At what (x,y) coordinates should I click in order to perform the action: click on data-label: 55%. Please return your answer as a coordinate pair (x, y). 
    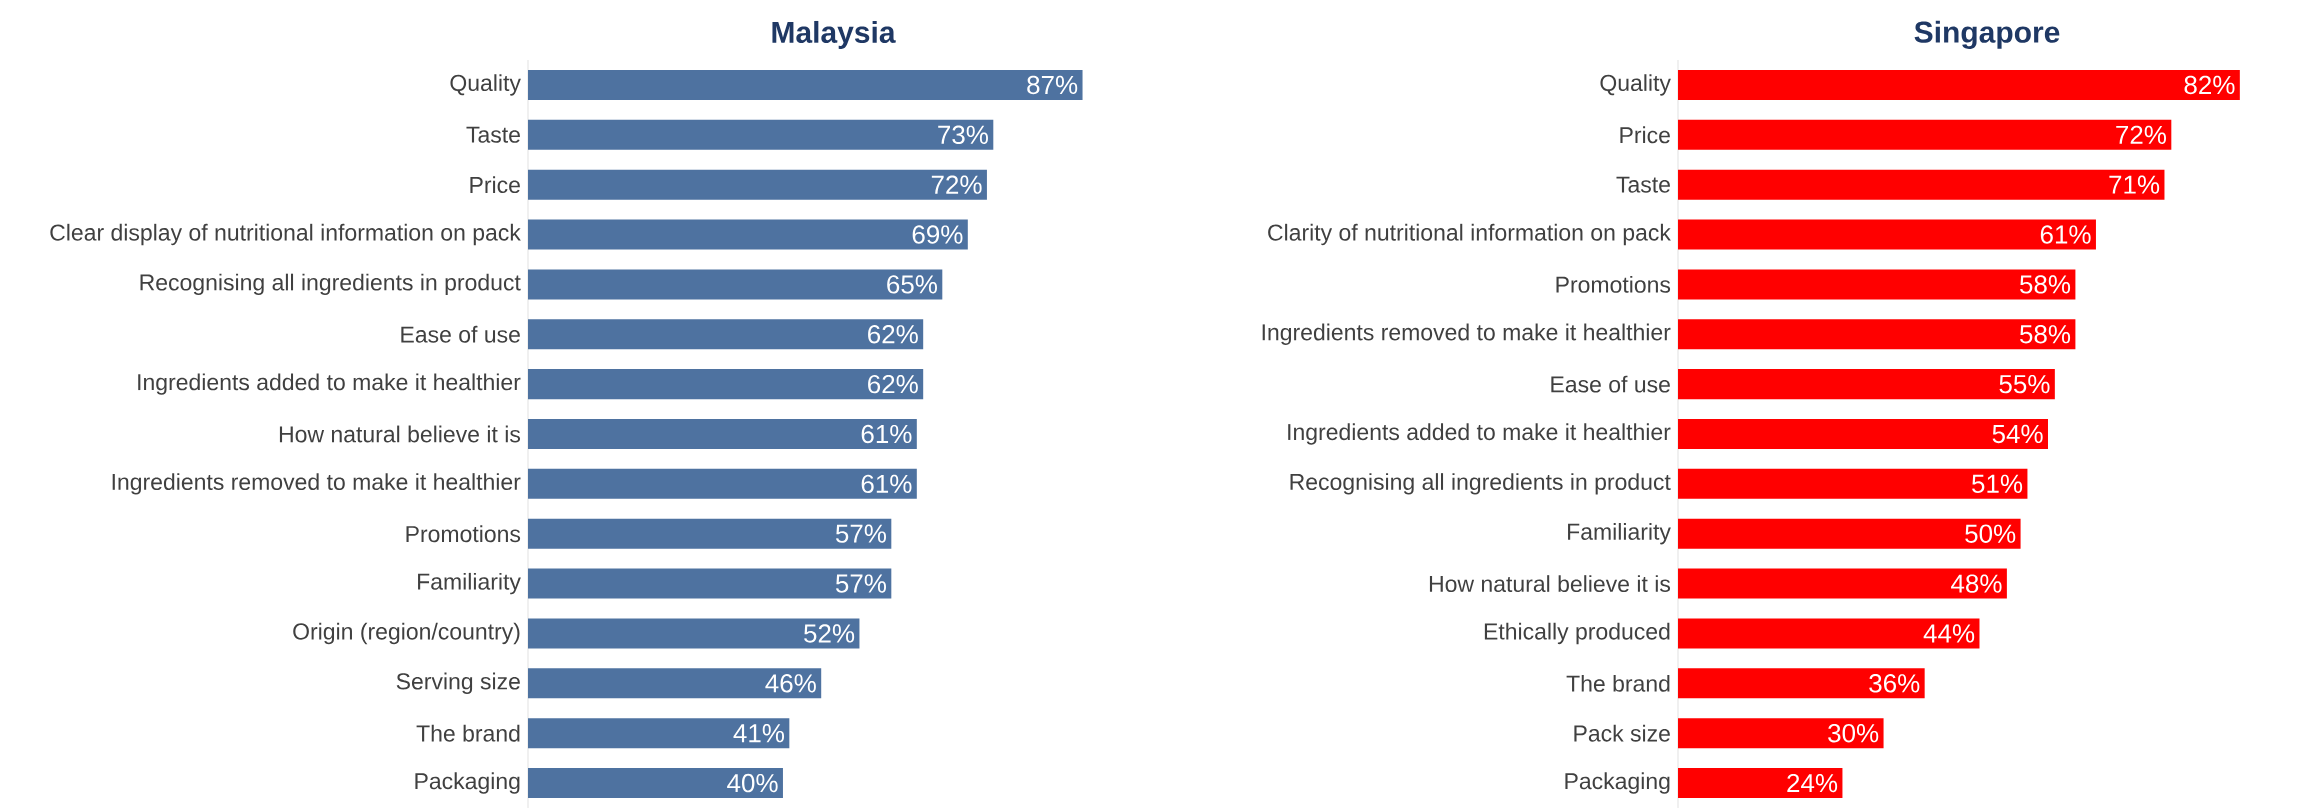
    Looking at the image, I should click on (2024, 384).